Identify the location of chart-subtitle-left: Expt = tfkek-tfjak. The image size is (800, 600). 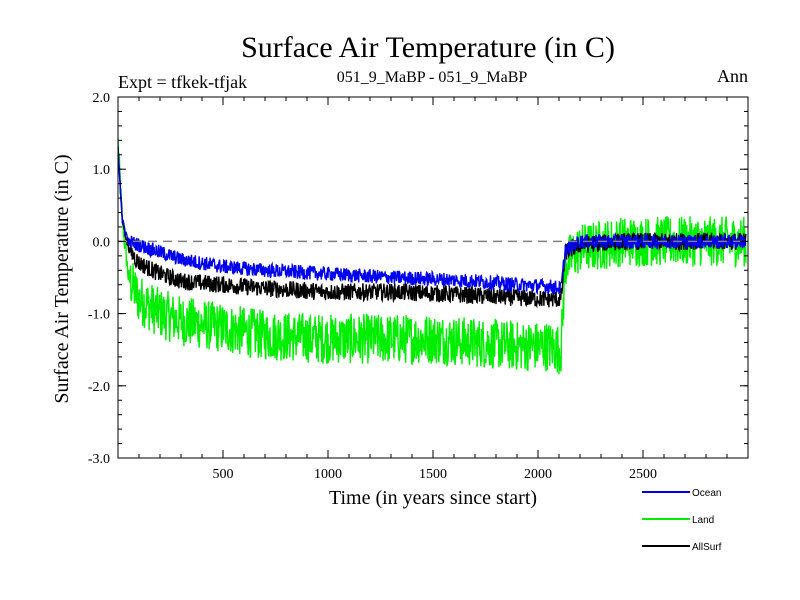
(182, 82).